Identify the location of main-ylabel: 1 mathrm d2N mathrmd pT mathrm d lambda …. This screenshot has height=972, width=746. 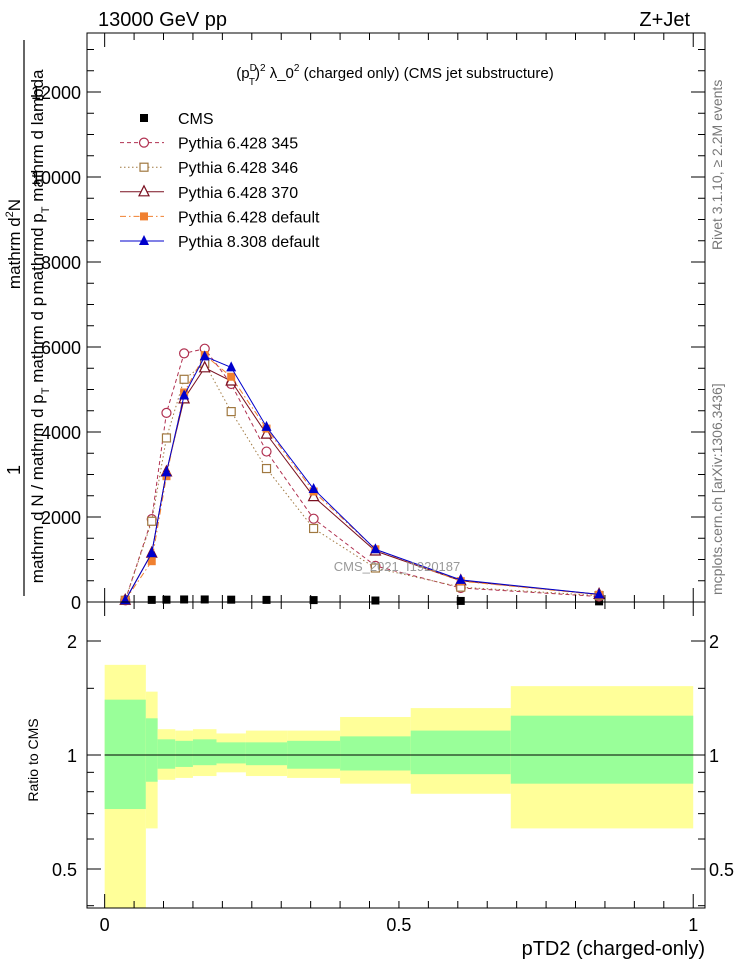
(28, 318).